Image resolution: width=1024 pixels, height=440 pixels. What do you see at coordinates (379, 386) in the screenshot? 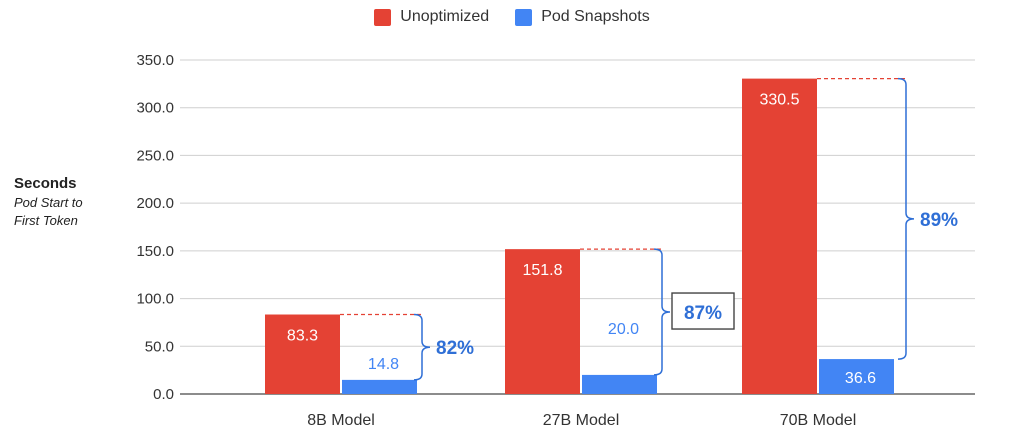
I see `bar-snapshots-8b` at bounding box center [379, 386].